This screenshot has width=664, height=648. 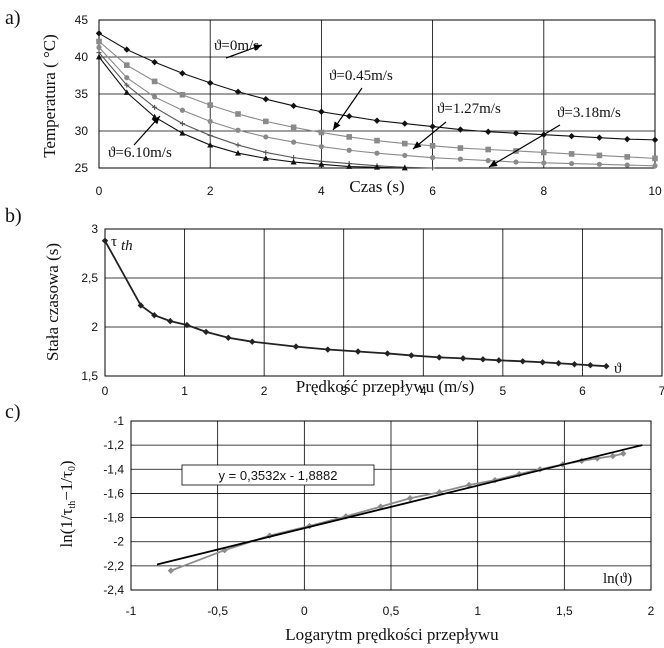 What do you see at coordinates (49, 96) in the screenshot?
I see `panel-a-y-axis-title: Temperatura ( °C)` at bounding box center [49, 96].